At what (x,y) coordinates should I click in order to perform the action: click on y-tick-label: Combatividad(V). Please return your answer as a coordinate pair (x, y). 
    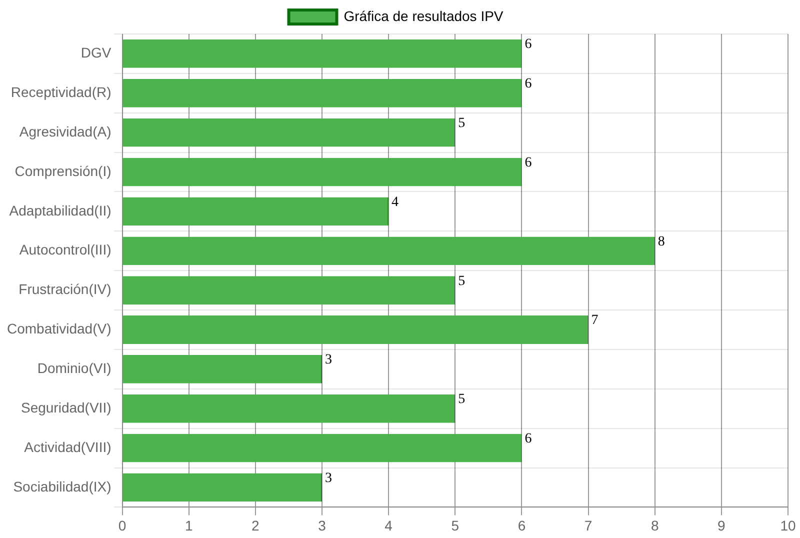
    Looking at the image, I should click on (59, 328).